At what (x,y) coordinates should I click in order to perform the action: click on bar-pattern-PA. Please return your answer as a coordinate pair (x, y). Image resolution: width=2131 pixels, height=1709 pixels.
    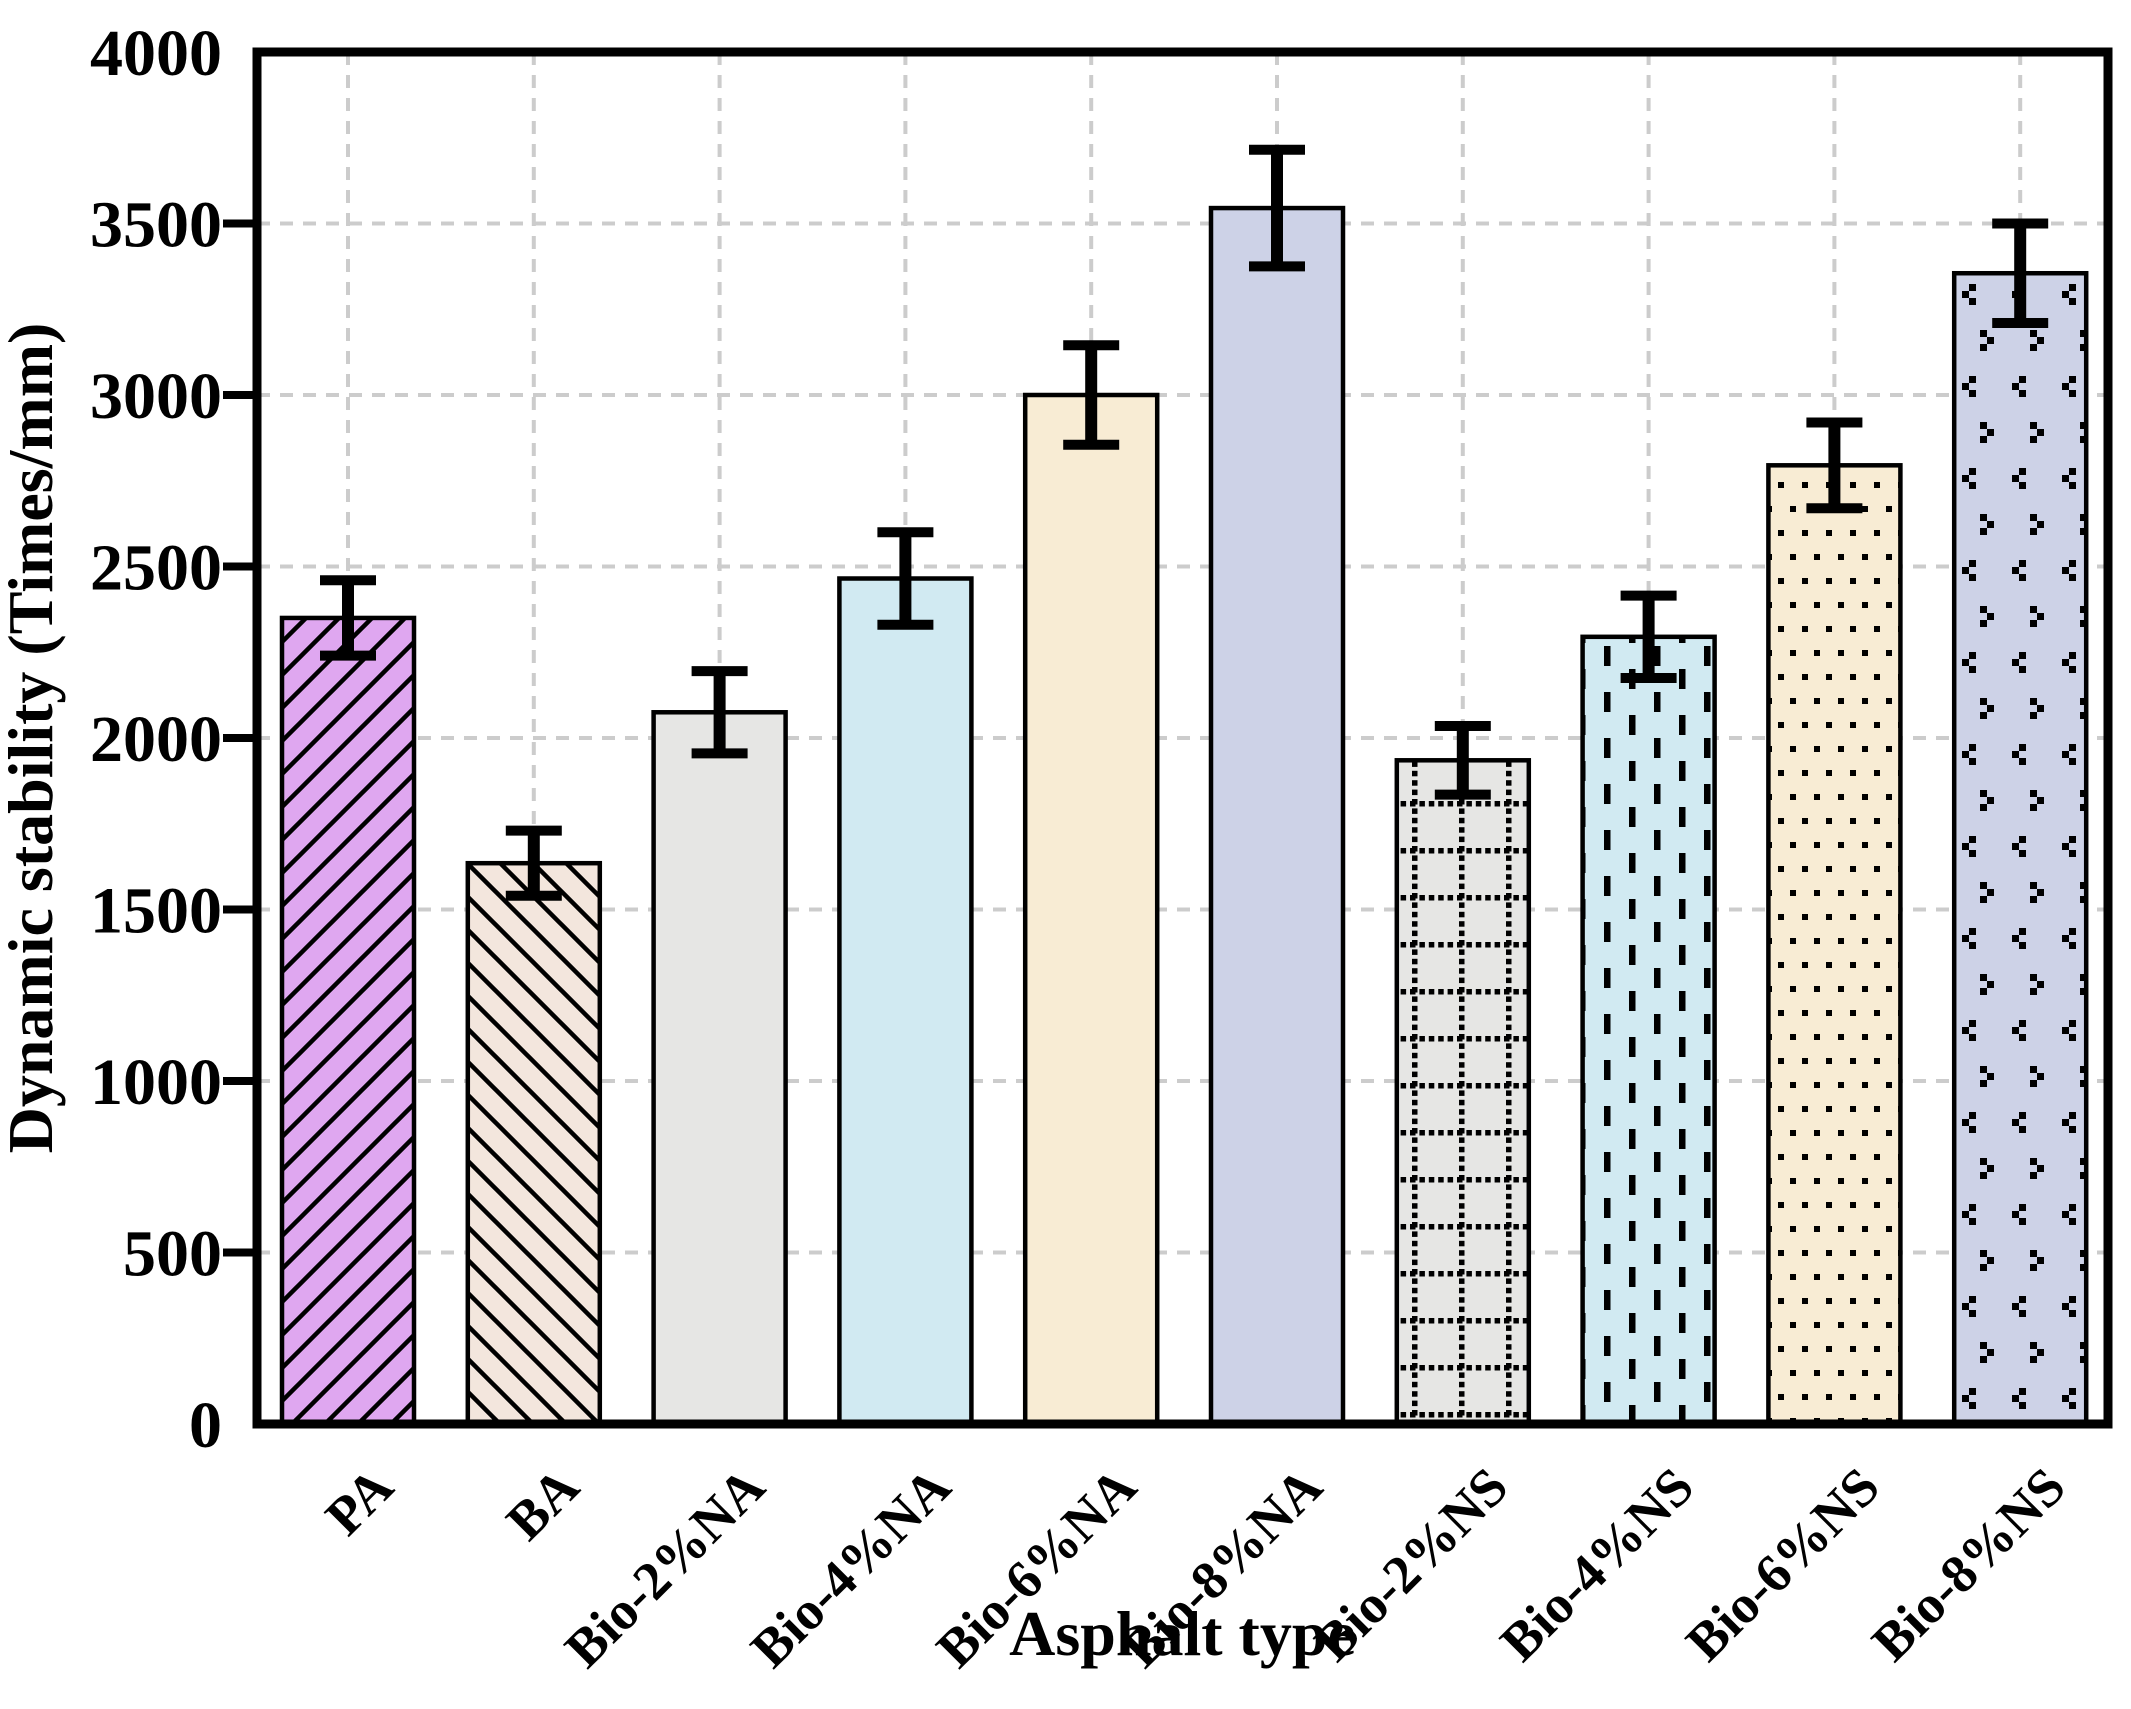
    Looking at the image, I should click on (348, 1020).